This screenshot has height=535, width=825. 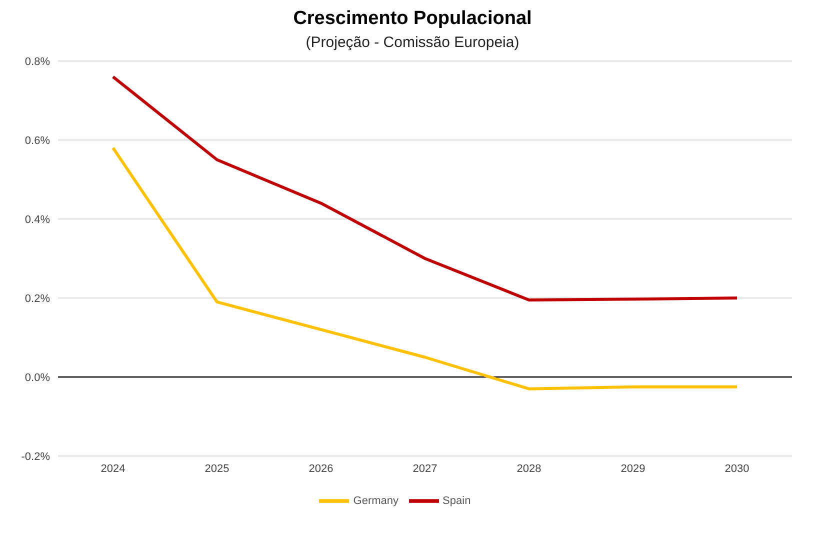 What do you see at coordinates (456, 500) in the screenshot?
I see `legend-label: Spain` at bounding box center [456, 500].